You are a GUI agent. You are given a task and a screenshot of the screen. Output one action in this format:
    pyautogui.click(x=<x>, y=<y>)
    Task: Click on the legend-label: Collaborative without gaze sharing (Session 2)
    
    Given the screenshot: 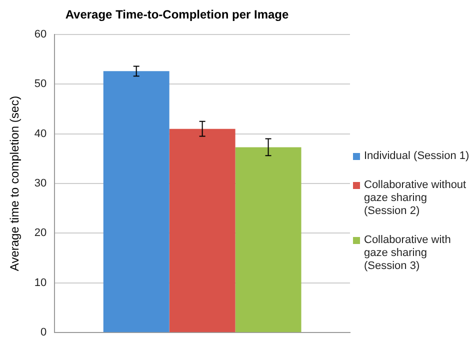 What is the action you would take?
    pyautogui.click(x=416, y=198)
    